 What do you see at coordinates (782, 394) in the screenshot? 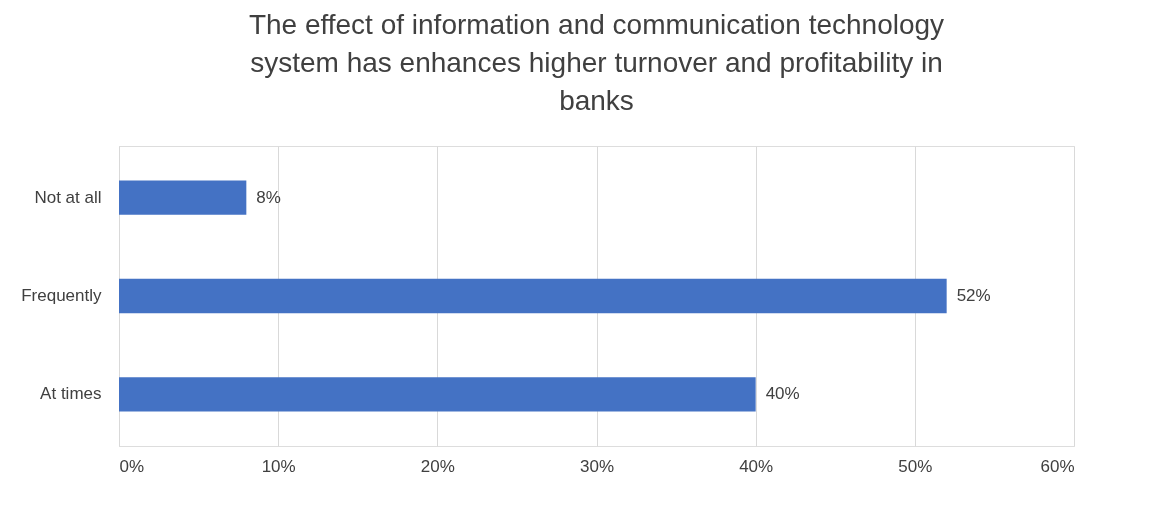
I see `data-label: 40%` at bounding box center [782, 394].